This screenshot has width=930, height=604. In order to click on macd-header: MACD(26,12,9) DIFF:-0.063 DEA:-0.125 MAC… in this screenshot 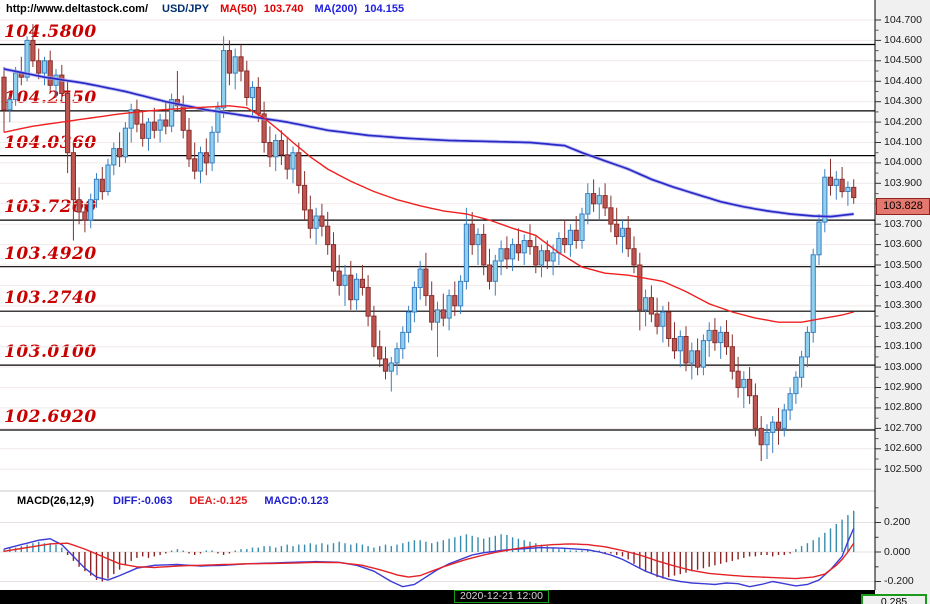, I will do `click(173, 501)`.